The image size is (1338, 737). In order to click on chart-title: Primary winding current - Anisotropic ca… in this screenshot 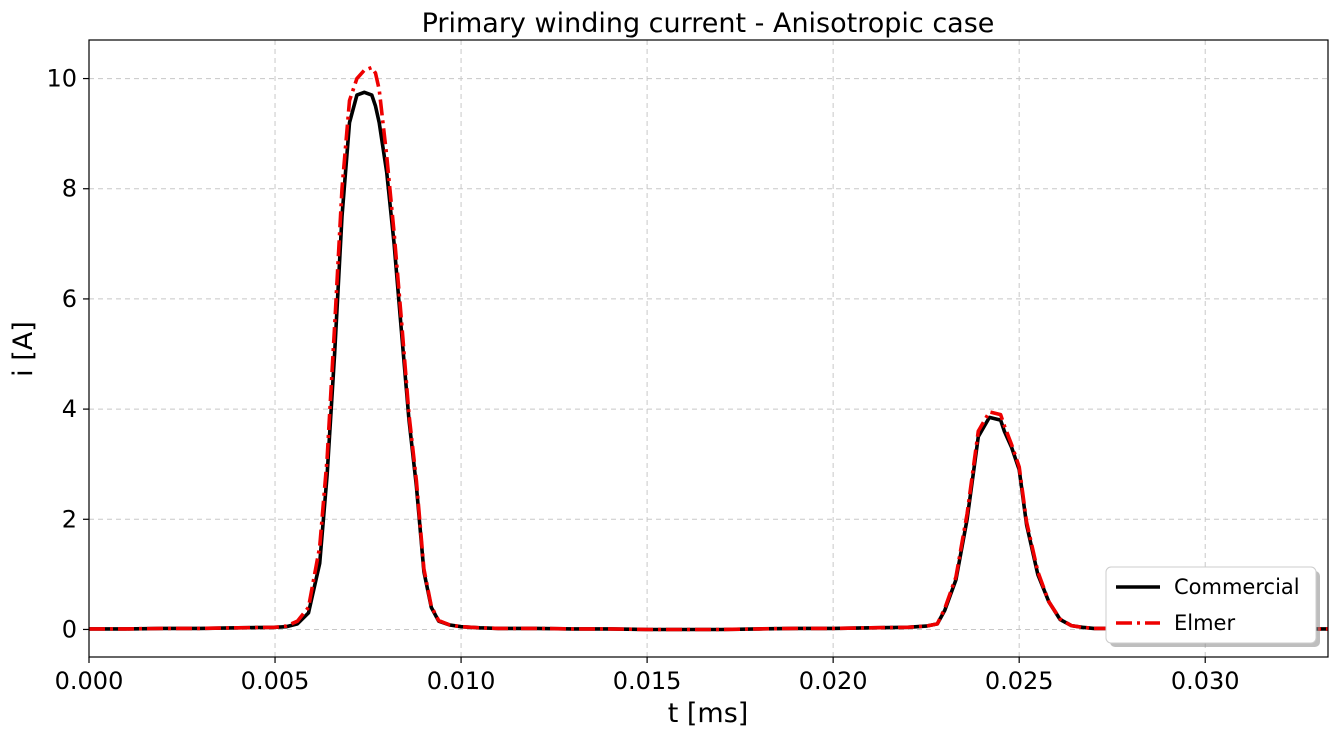, I will do `click(708, 23)`.